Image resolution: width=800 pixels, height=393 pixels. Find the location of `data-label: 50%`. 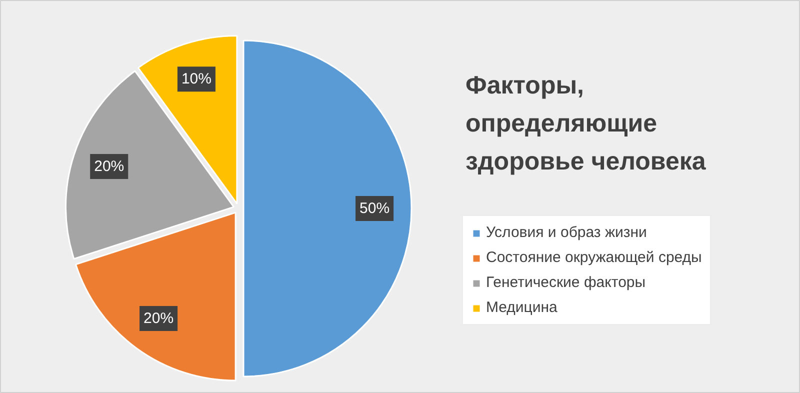

data-label: 50% is located at coordinates (375, 208).